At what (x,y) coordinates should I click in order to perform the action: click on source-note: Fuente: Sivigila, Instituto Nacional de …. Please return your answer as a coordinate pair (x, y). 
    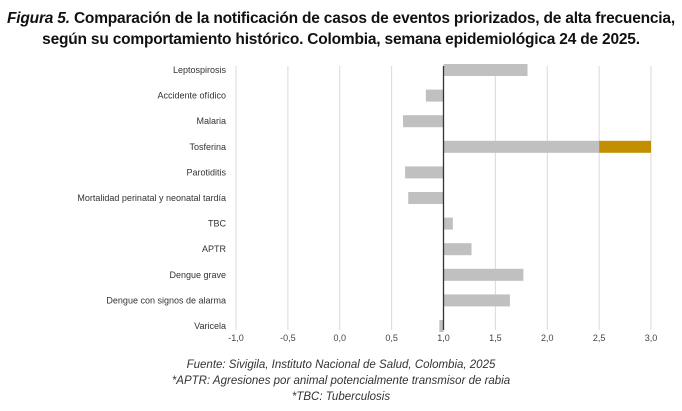
    Looking at the image, I should click on (341, 365).